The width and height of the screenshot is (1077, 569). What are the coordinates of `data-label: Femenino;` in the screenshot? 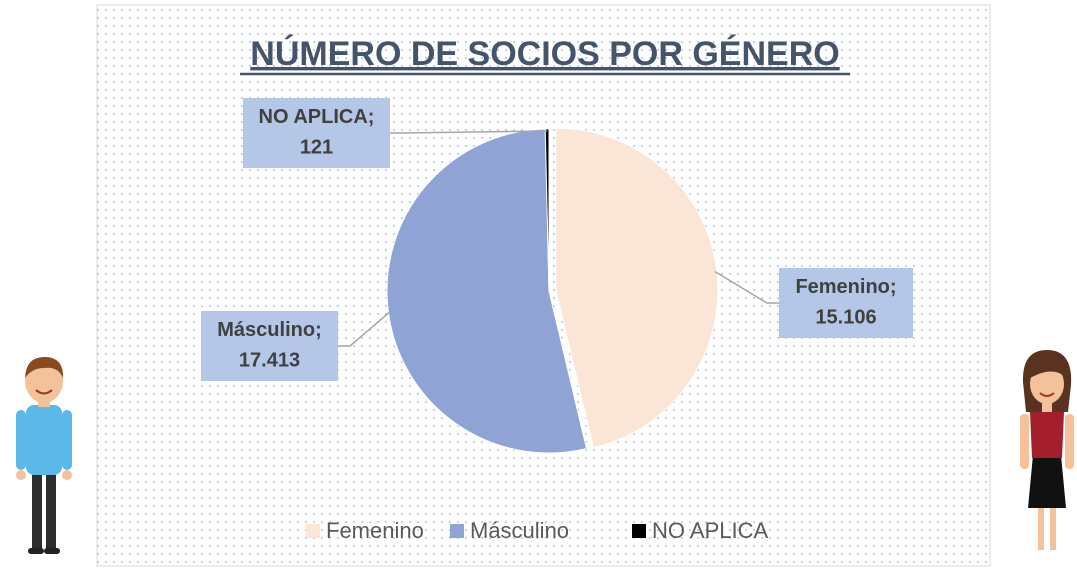 It's located at (845, 287).